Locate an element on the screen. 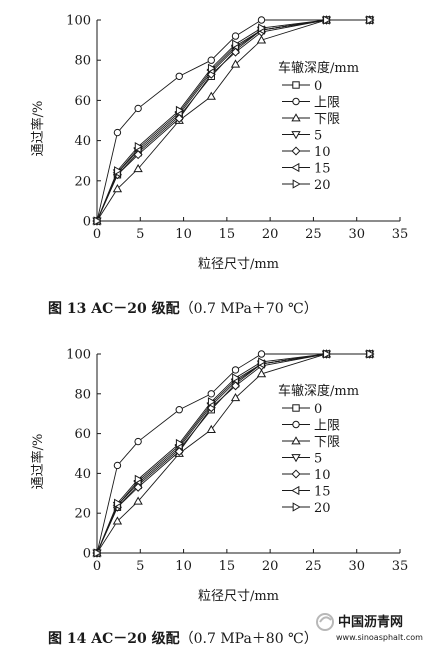 Image resolution: width=428 pixels, height=660 pixels. caption-condition: （0.7 MPa＋70 ℃） is located at coordinates (249, 309).